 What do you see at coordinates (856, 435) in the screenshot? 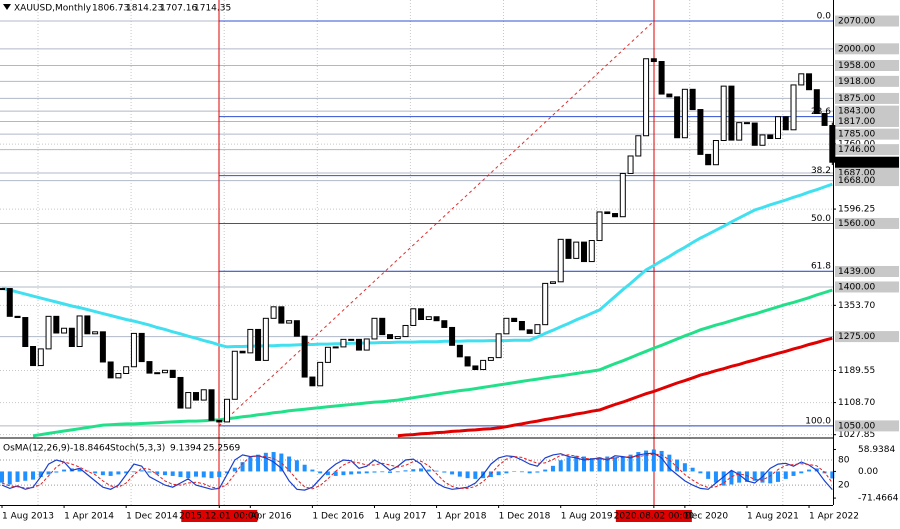
I see `y-tick-label: 1027.85` at bounding box center [856, 435].